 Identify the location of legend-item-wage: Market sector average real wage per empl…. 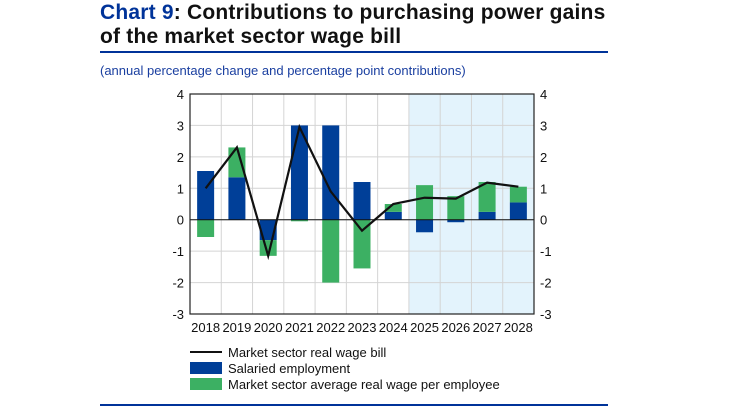
(345, 384).